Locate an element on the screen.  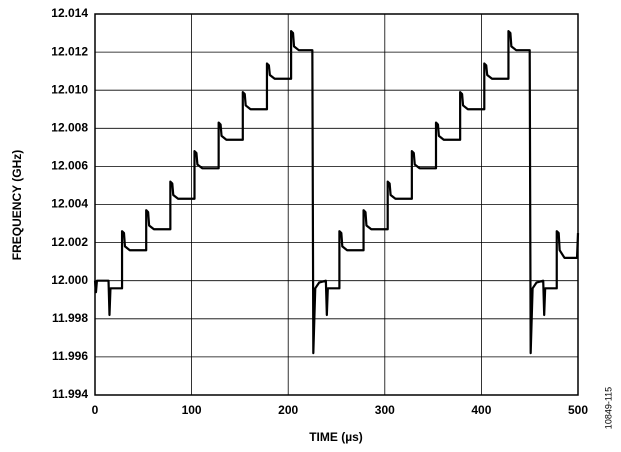
x-tick-label: 200 is located at coordinates (288, 410).